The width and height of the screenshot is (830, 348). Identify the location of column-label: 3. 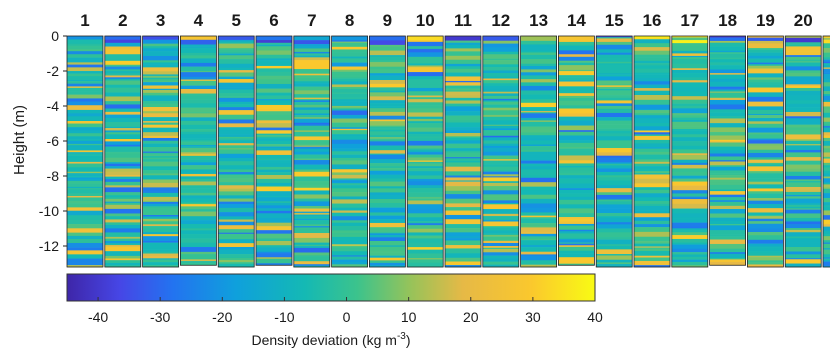
(160, 20).